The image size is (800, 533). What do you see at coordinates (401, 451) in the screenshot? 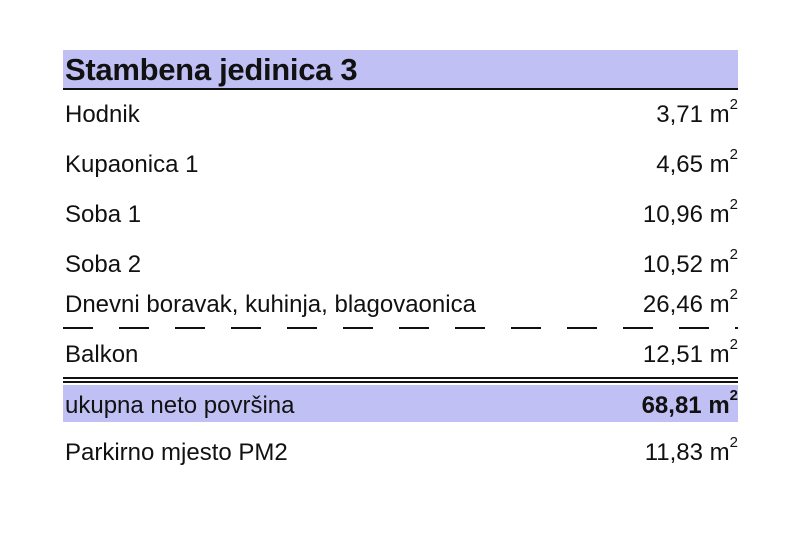
I see `parking-row: Parkirno mjesto PM2 11,83 m2` at bounding box center [401, 451].